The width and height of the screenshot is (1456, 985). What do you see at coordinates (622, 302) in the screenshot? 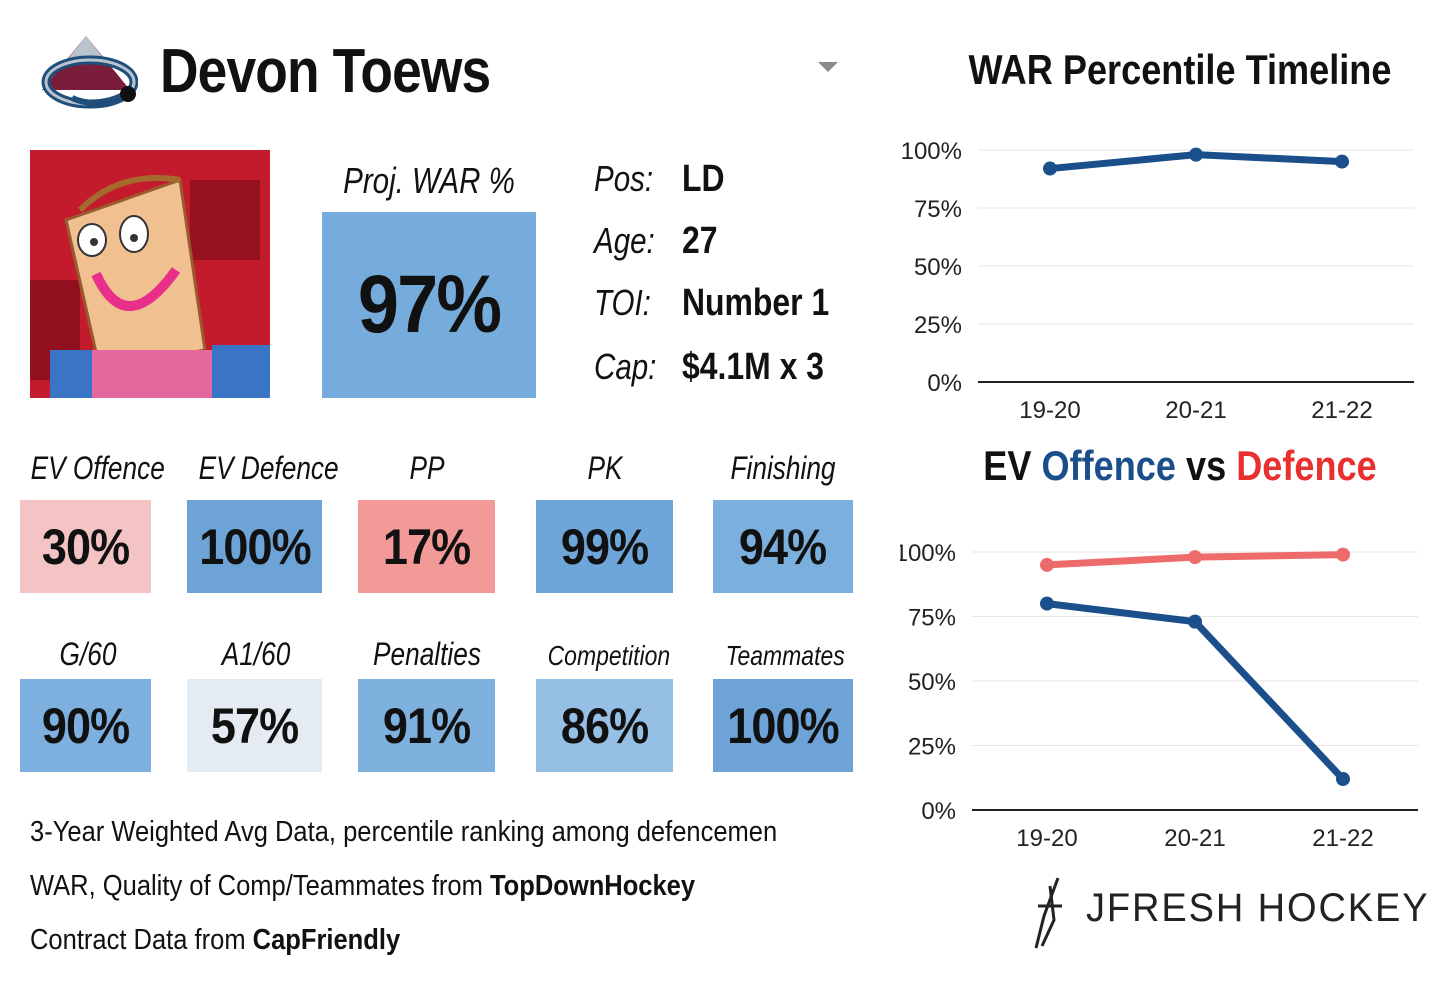
I see `toi-label: TOI:` at bounding box center [622, 302].